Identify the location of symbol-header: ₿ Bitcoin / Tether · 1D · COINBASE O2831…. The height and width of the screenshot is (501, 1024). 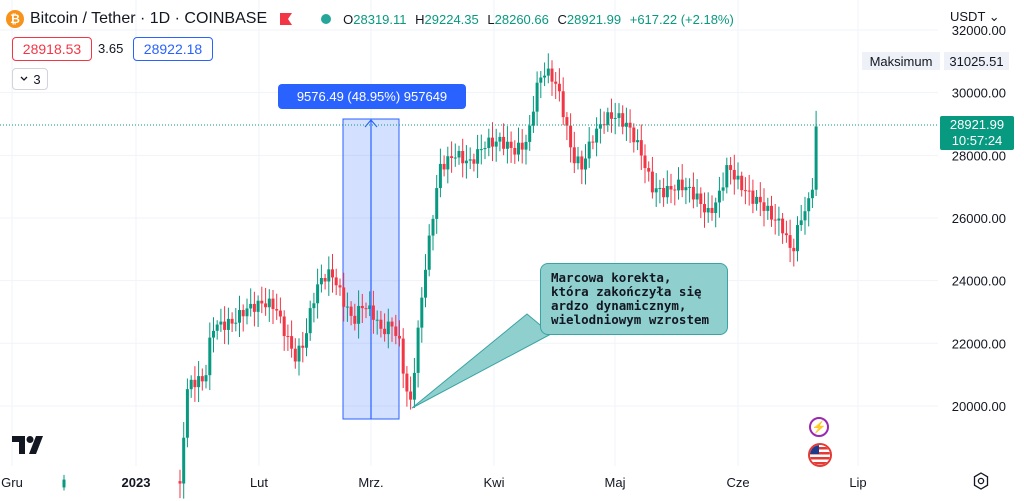
(370, 19).